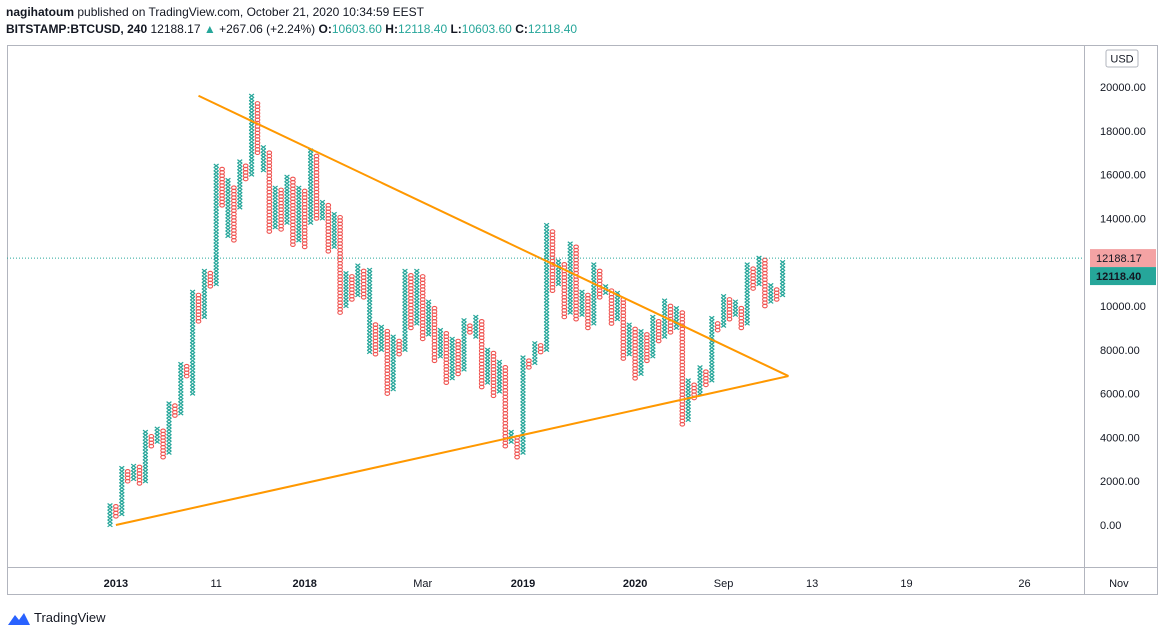  Describe the element at coordinates (1123, 88) in the screenshot. I see `price-tick-label: 20000.00` at that location.